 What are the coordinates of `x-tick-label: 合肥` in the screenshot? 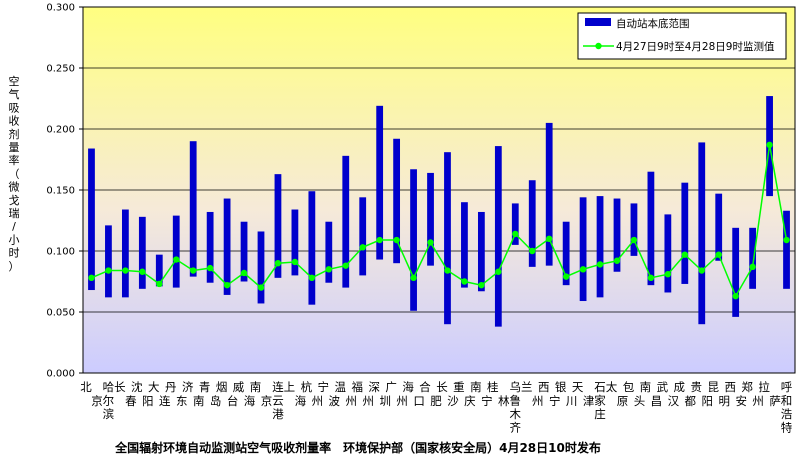 It's located at (430, 394).